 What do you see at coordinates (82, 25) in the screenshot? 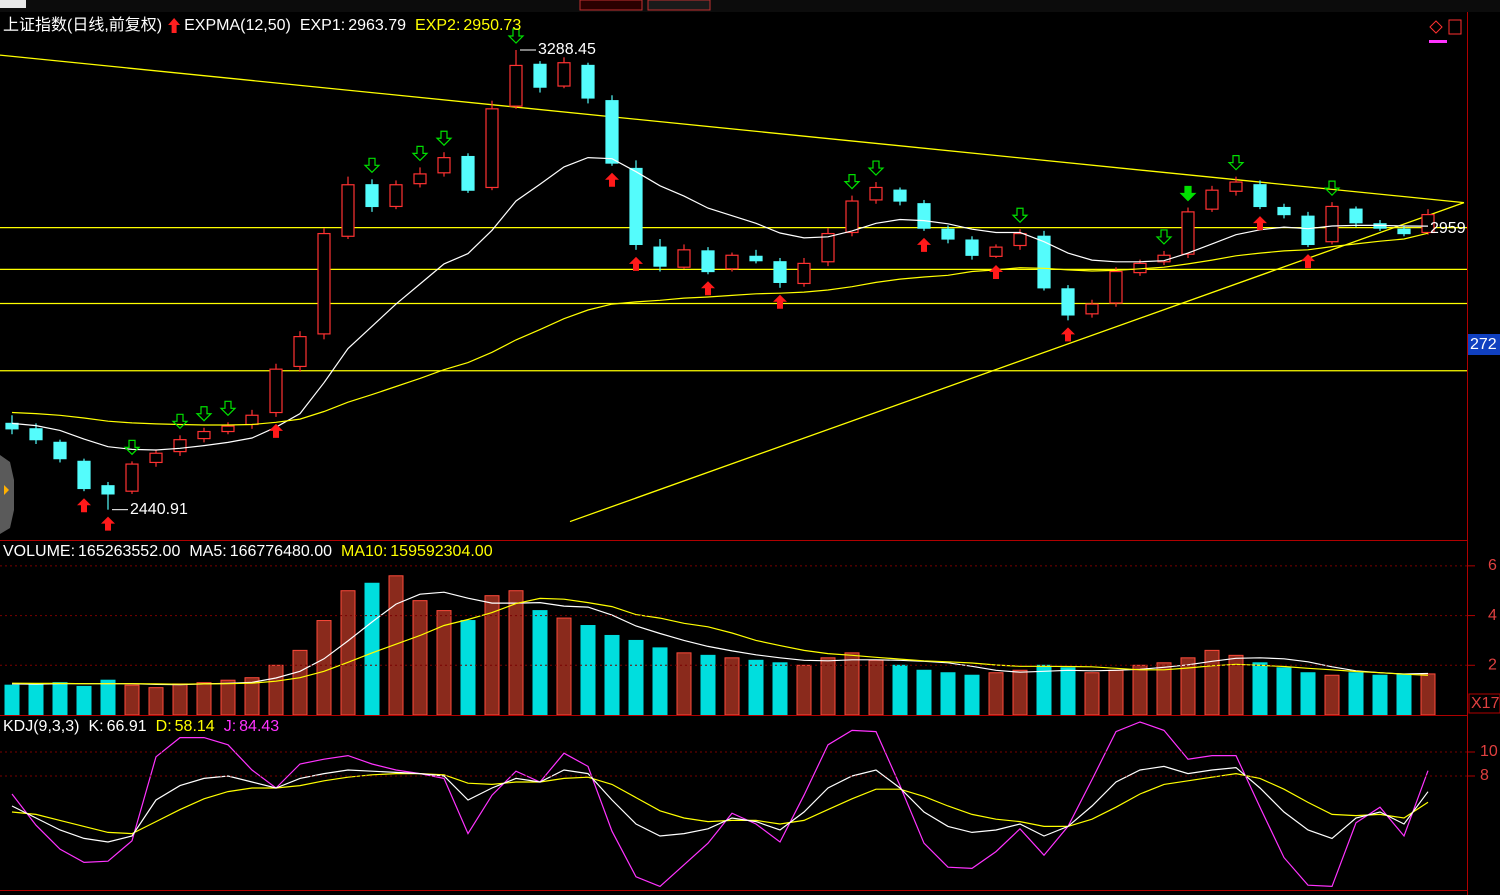
I see `chart-title: 上证指数(日线,前复权)` at bounding box center [82, 25].